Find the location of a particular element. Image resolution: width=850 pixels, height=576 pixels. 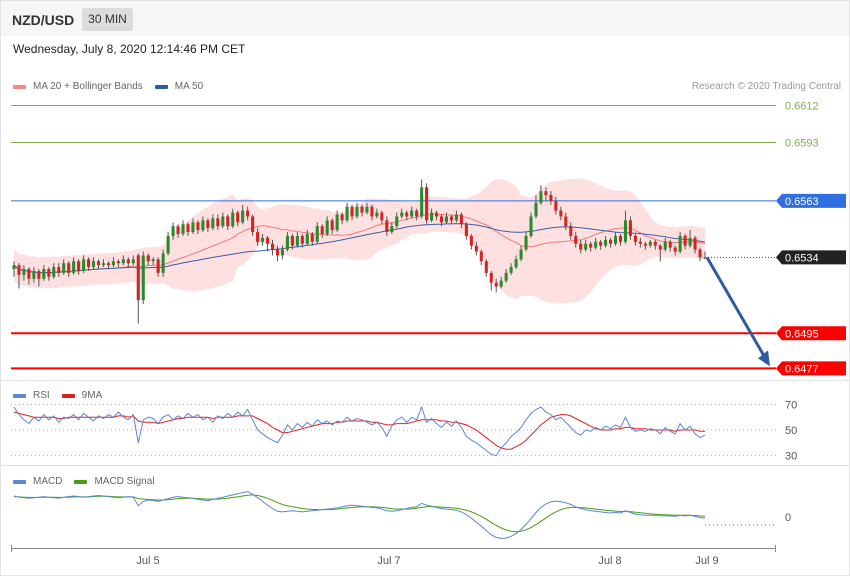

rsi-9ma-line is located at coordinates (359, 430).